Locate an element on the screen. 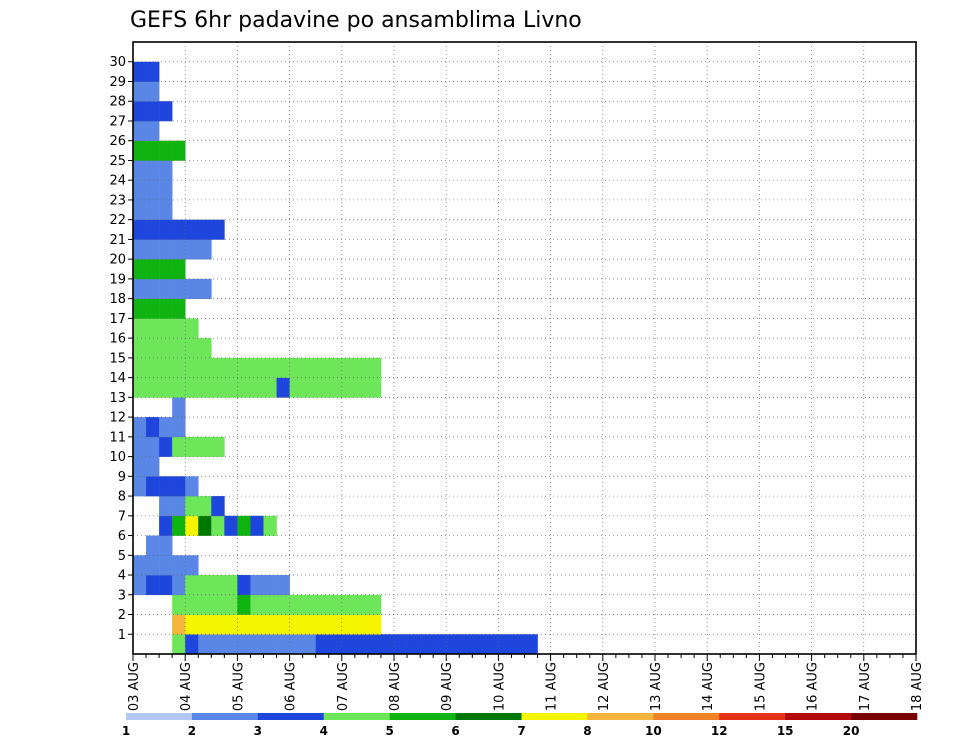 This screenshot has width=960, height=742. y-tick-label: 14 is located at coordinates (117, 378).